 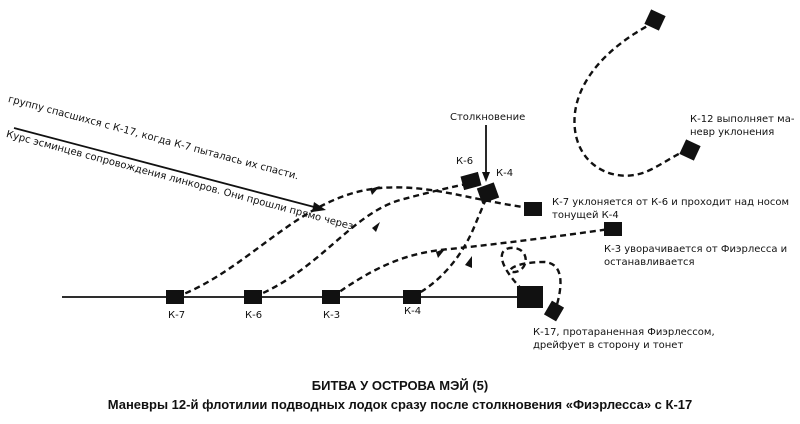 What do you see at coordinates (441, 253) in the screenshot?
I see `k3-track-arrow` at bounding box center [441, 253].